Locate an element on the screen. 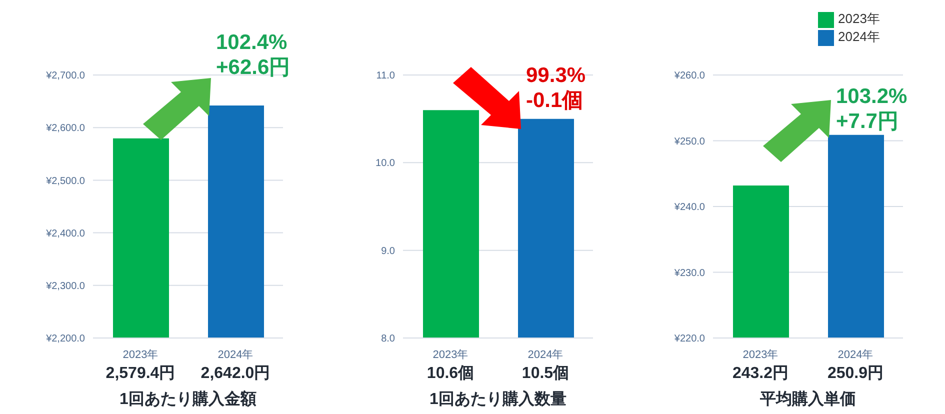 This screenshot has width=945, height=414. annotation: 99.3% is located at coordinates (556, 75).